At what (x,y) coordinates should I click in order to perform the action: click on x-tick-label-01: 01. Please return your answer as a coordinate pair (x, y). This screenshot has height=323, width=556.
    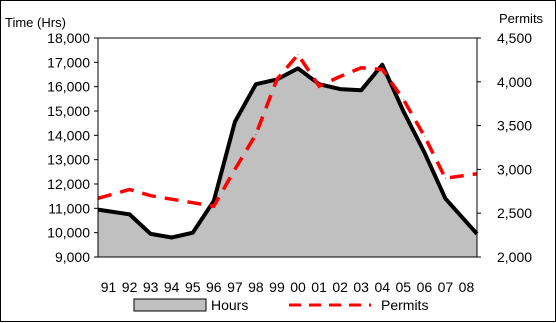
    Looking at the image, I should click on (319, 287).